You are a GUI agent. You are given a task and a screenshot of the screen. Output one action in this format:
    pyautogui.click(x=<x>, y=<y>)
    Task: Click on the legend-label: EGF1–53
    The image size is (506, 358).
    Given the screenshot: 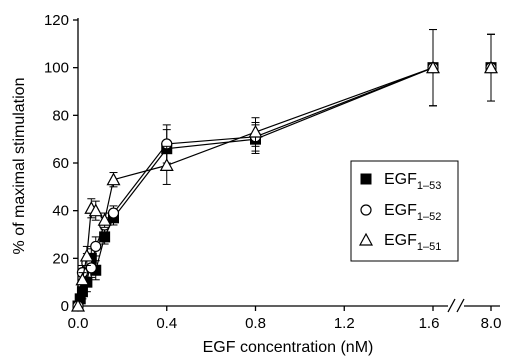 What is the action you would take?
    pyautogui.click(x=412, y=181)
    